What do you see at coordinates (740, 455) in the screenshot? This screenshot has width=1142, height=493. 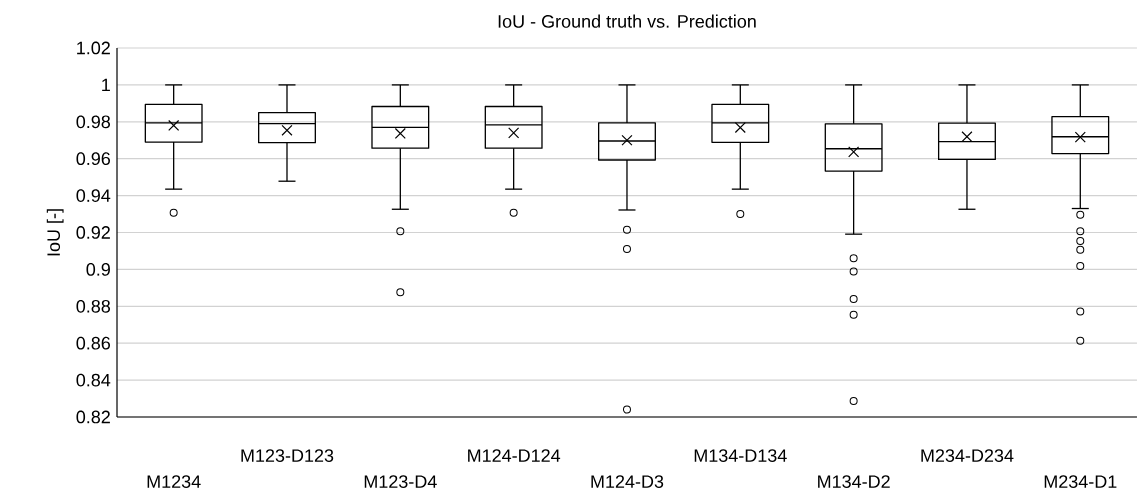 I see `x-tick-label: M134-D134` at bounding box center [740, 455].